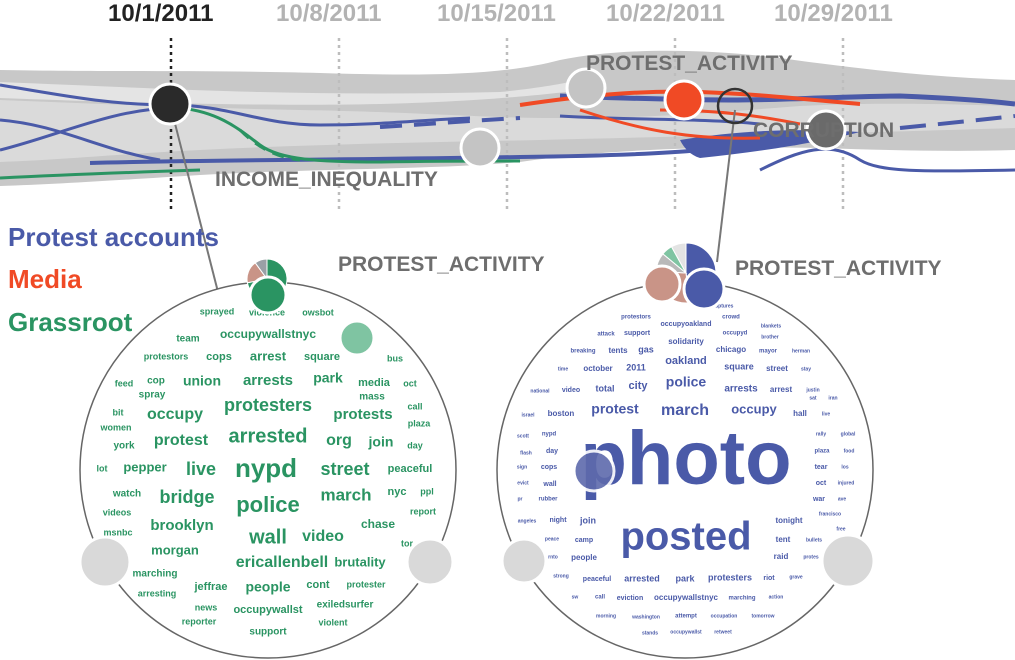 The image size is (1015, 660). I want to click on word-cloud-term: herman, so click(801, 351).